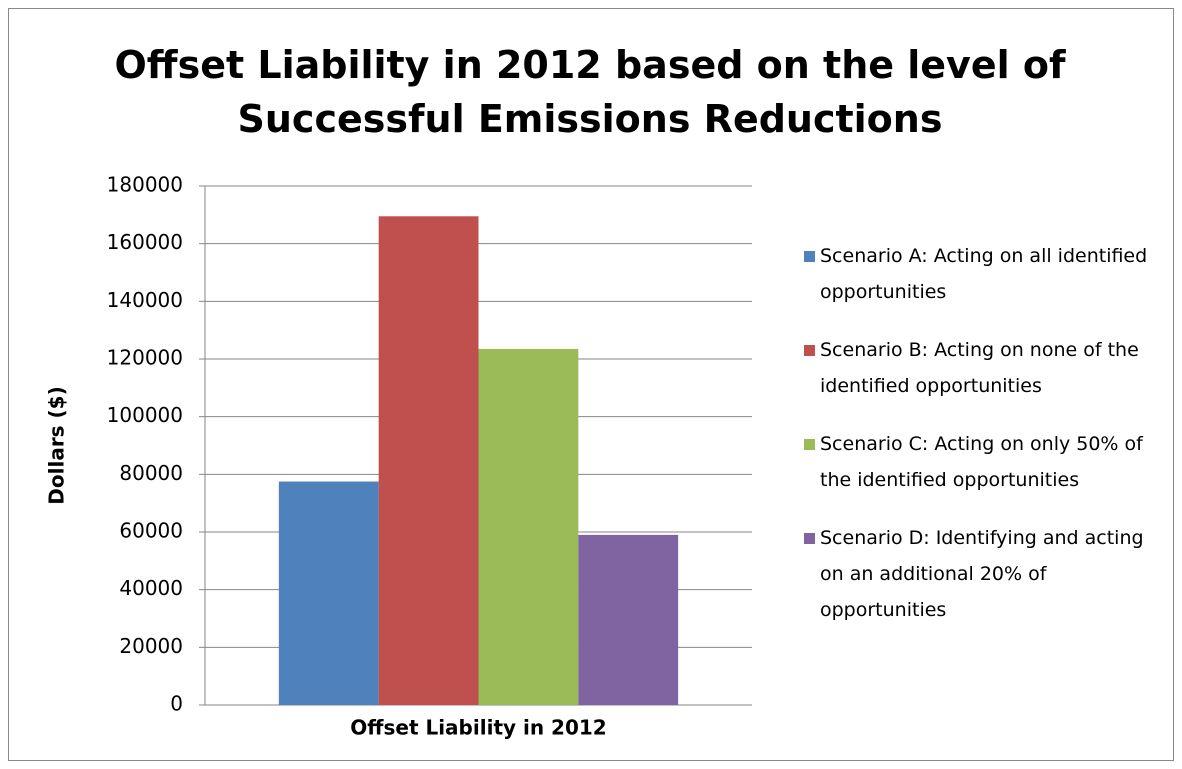  Describe the element at coordinates (478, 728) in the screenshot. I see `x-tick-label: Offset Liability in 2012` at that location.